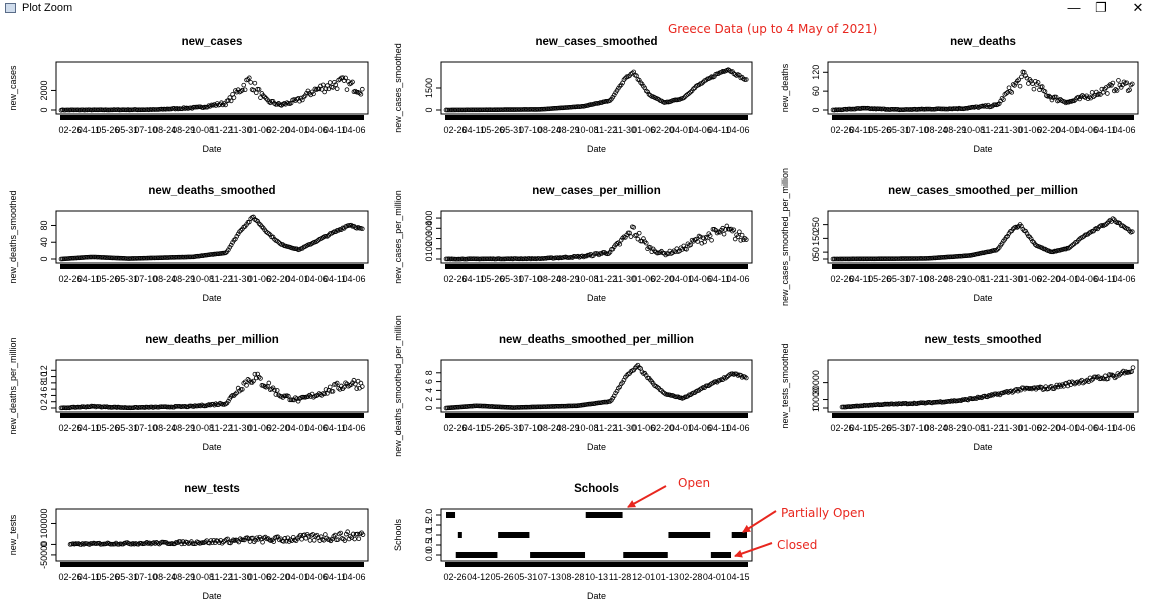  Describe the element at coordinates (44, 242) in the screenshot. I see `y-tick-label: 40` at that location.